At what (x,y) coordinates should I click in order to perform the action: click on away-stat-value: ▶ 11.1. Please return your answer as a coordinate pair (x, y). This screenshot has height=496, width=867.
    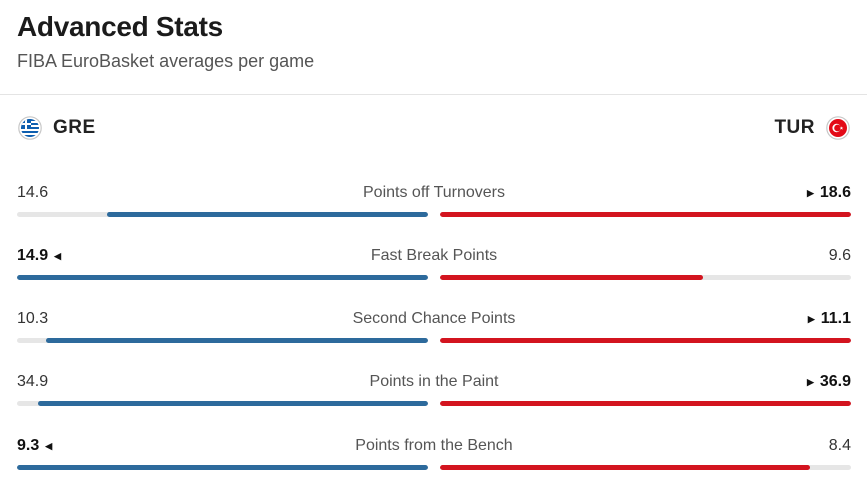
    Looking at the image, I should click on (829, 319).